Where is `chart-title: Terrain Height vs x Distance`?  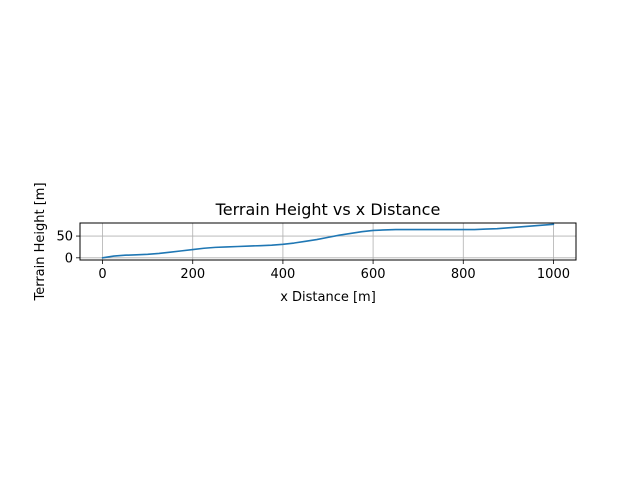 chart-title: Terrain Height vs x Distance is located at coordinates (328, 209).